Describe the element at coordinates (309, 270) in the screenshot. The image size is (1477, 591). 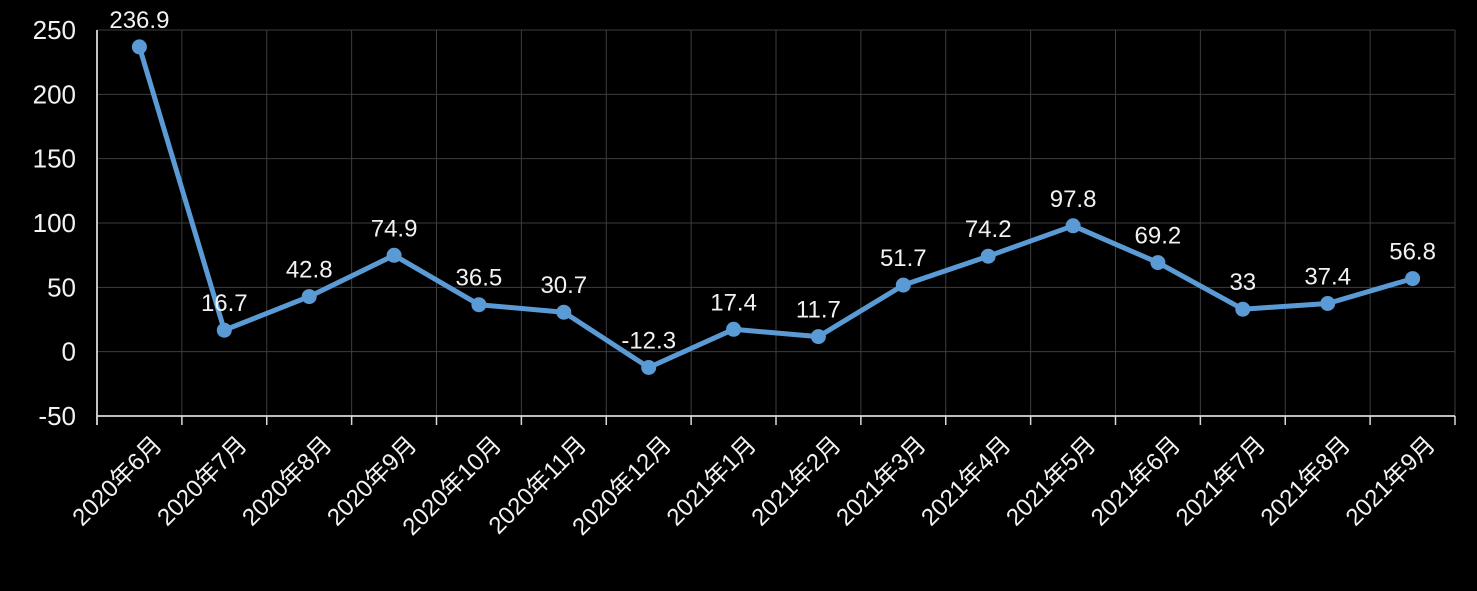
I see `data-point-label: 42.8` at that location.